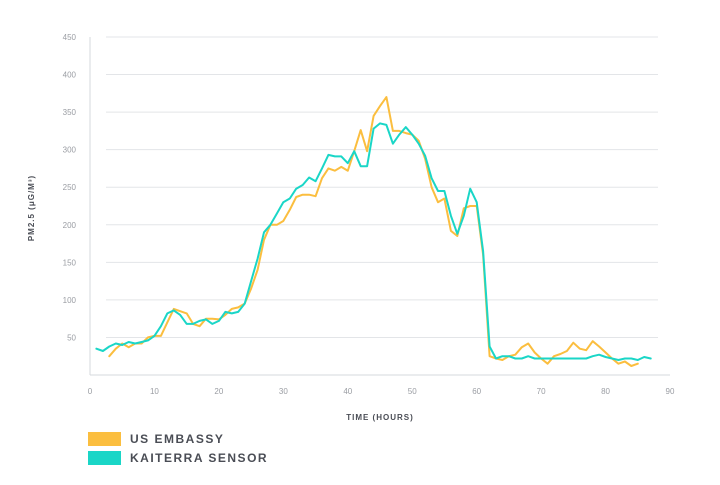 Image resolution: width=720 pixels, height=485 pixels. What do you see at coordinates (476, 391) in the screenshot?
I see `x-tick-label: 60` at bounding box center [476, 391].